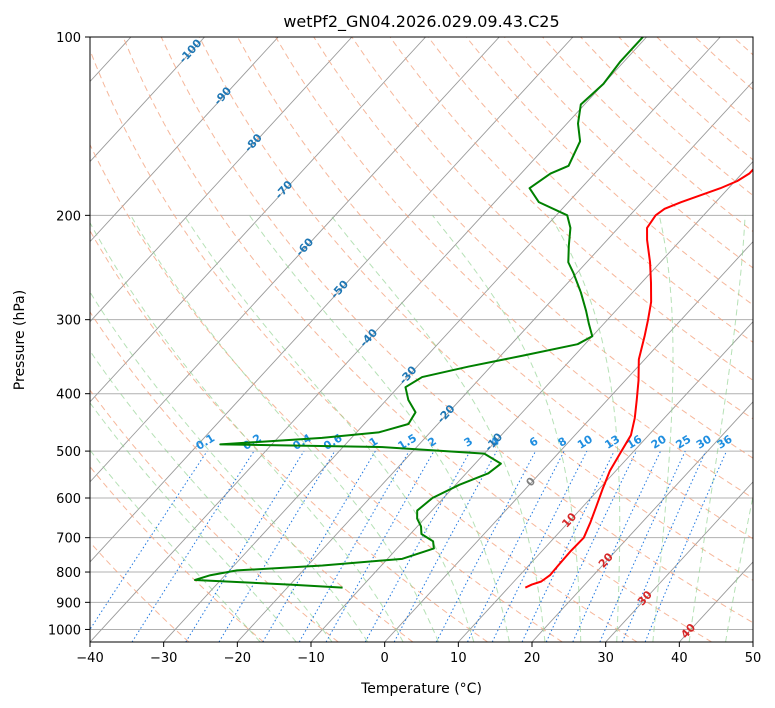 The width and height of the screenshot is (775, 708). What do you see at coordinates (68, 321) in the screenshot?
I see `y-tick-label: 300` at bounding box center [68, 321].